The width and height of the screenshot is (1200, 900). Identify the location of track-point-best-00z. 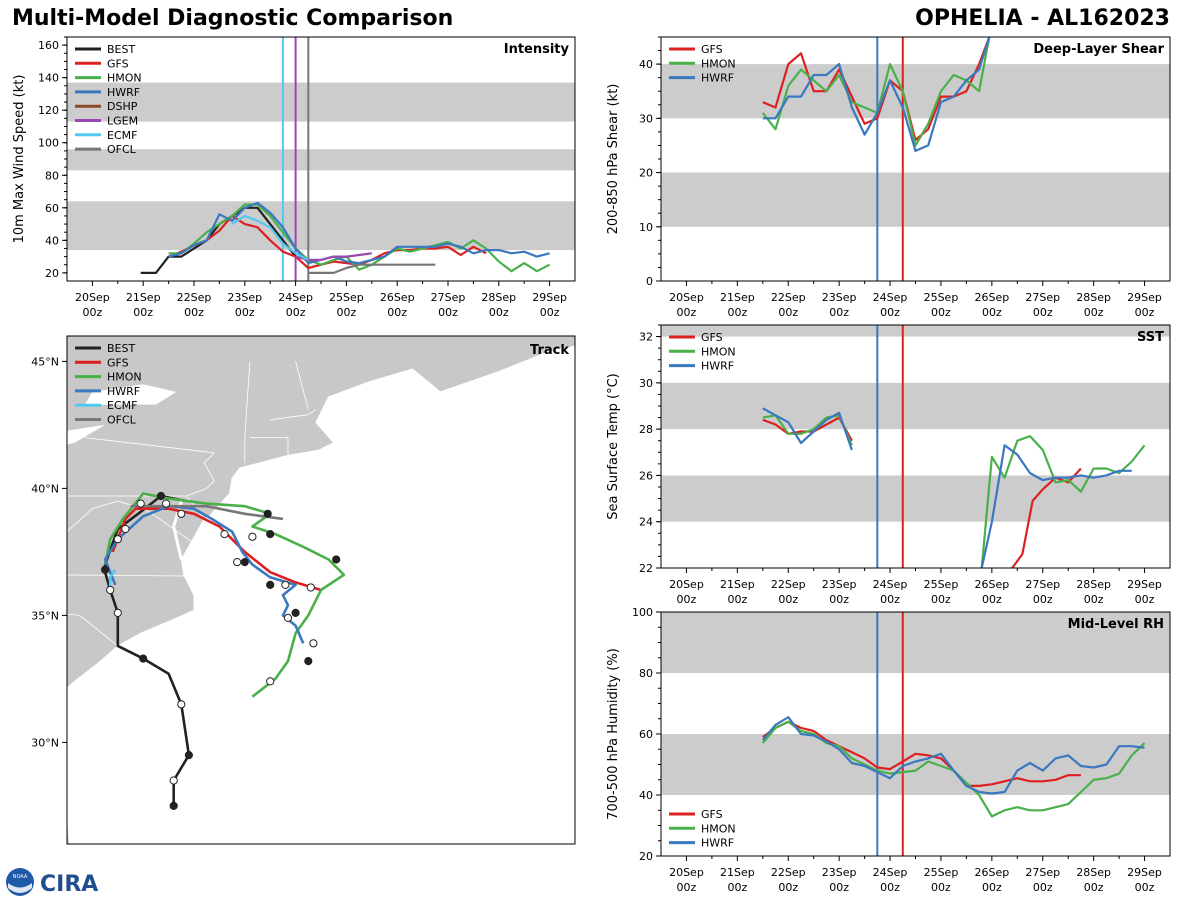
(105, 569).